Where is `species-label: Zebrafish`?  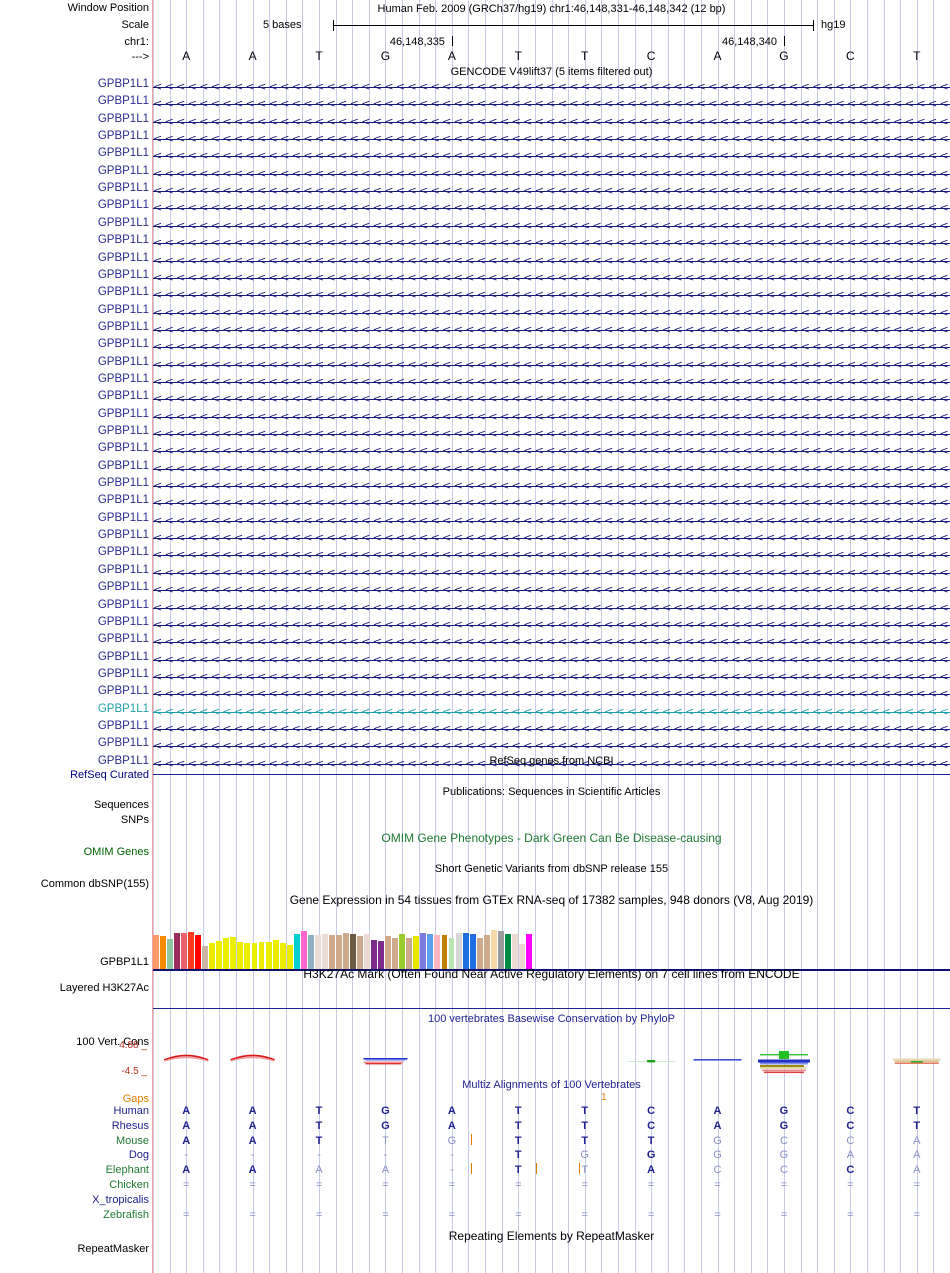 species-label: Zebrafish is located at coordinates (126, 1215).